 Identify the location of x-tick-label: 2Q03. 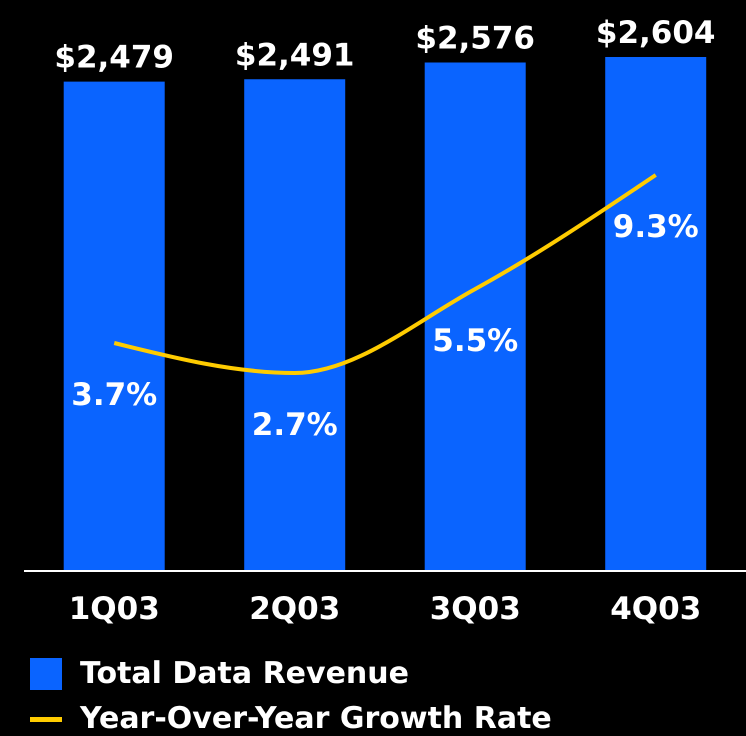
(294, 609).